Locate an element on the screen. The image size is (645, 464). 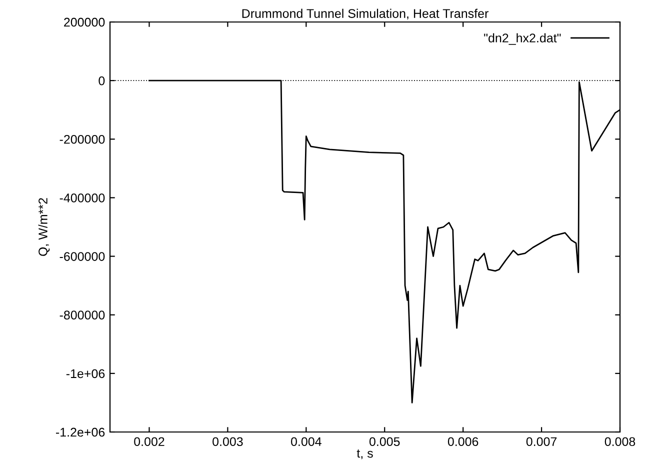
x-tick-label: 0.003 is located at coordinates (227, 441).